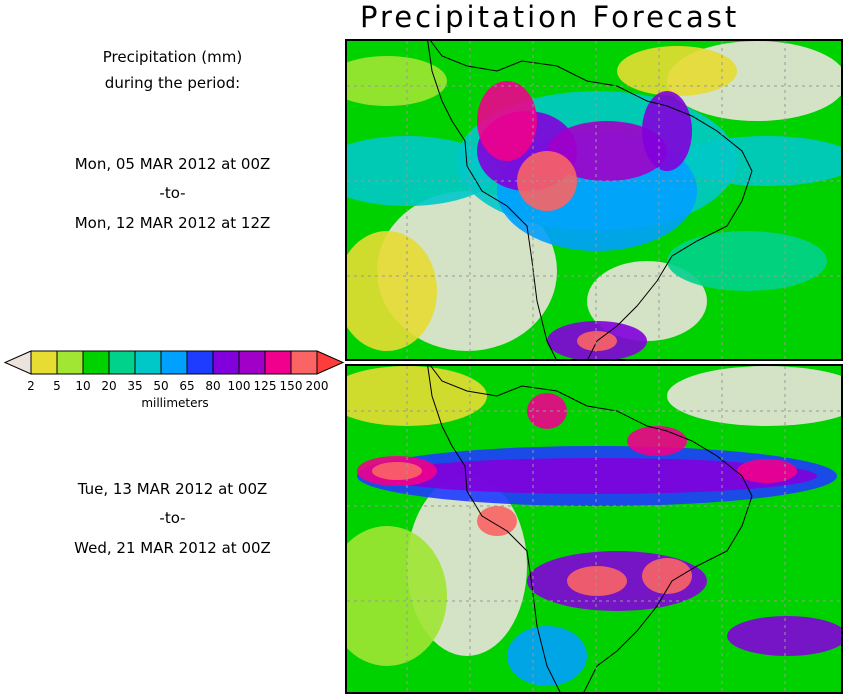 The image size is (850, 694). I want to click on legend-tick-label: 35, so click(134, 386).